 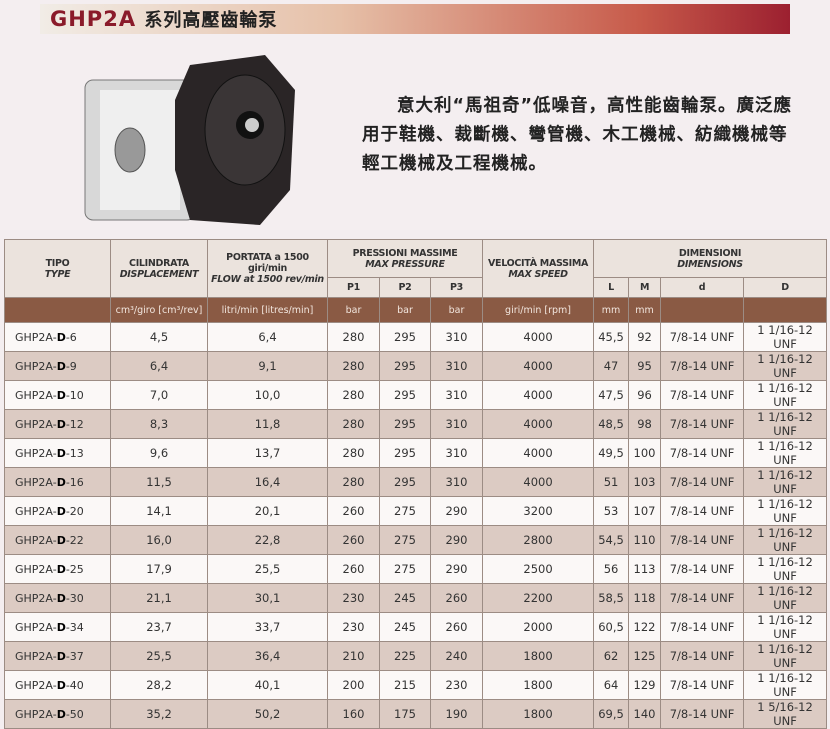 What do you see at coordinates (267, 540) in the screenshot?
I see `value-cell: 22,8` at bounding box center [267, 540].